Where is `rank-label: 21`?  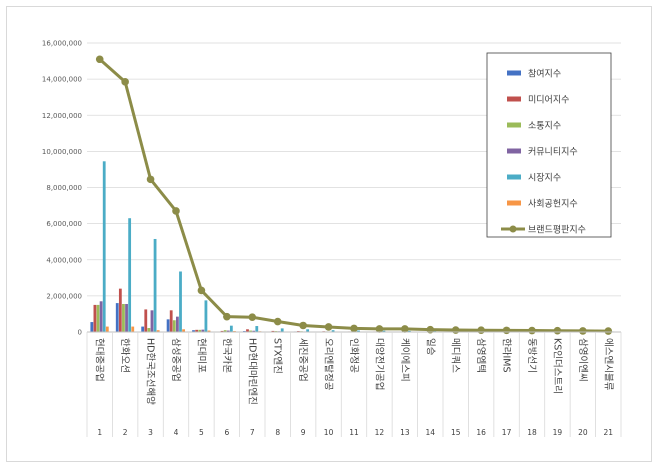 rank-label: 21 is located at coordinates (609, 432).